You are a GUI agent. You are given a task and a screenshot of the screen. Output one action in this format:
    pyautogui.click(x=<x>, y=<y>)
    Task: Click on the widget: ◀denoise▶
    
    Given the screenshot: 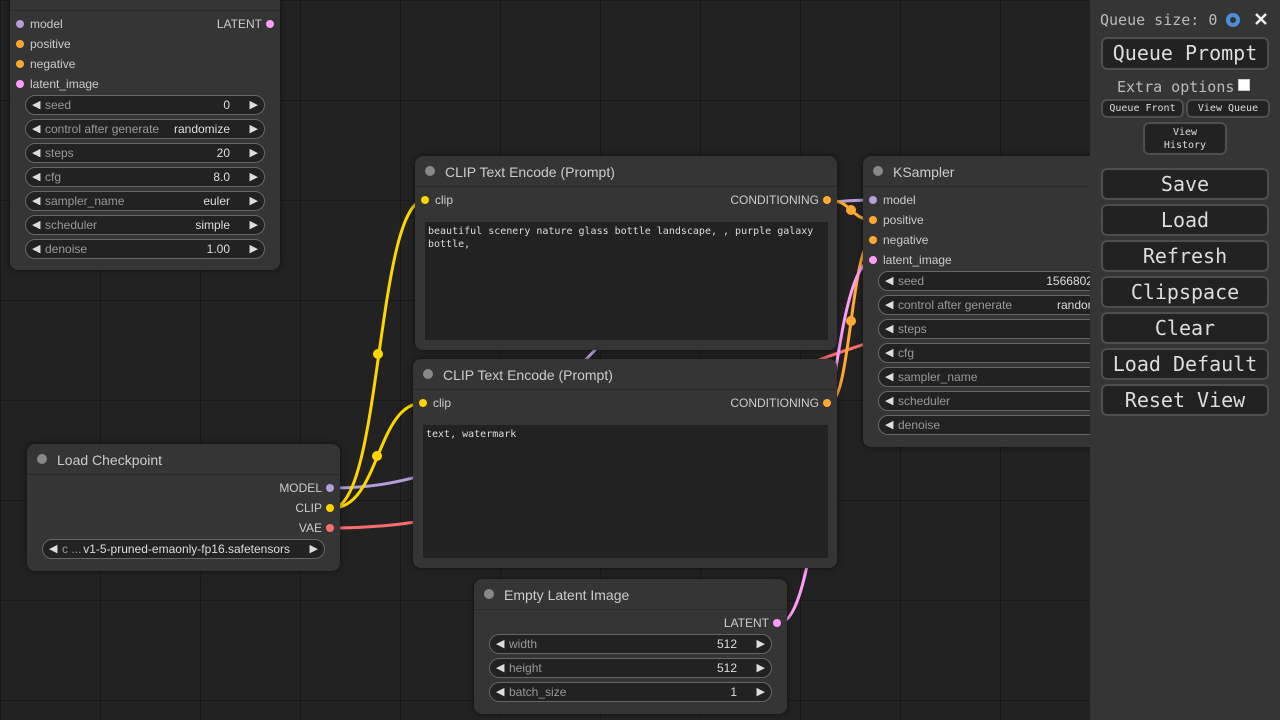 What is the action you would take?
    pyautogui.click(x=1013, y=425)
    